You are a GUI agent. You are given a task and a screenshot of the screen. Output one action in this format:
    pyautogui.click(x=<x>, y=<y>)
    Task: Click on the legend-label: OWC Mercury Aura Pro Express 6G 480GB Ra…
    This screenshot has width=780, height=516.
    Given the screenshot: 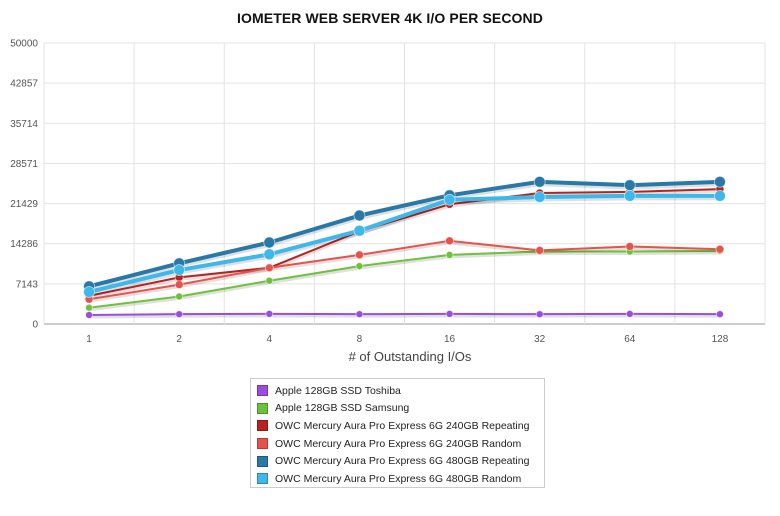 What is the action you would take?
    pyautogui.click(x=398, y=478)
    